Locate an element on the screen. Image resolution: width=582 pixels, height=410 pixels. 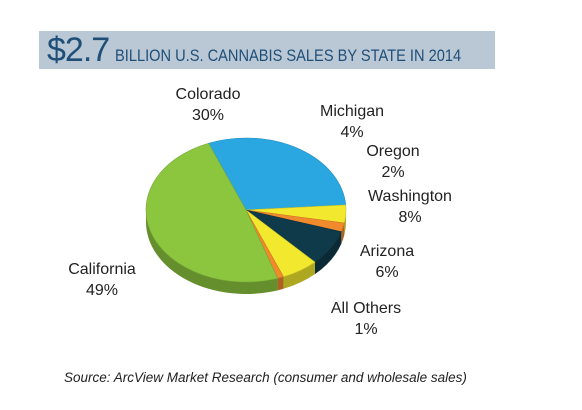
slice-value-arizona: 6% is located at coordinates (386, 272).